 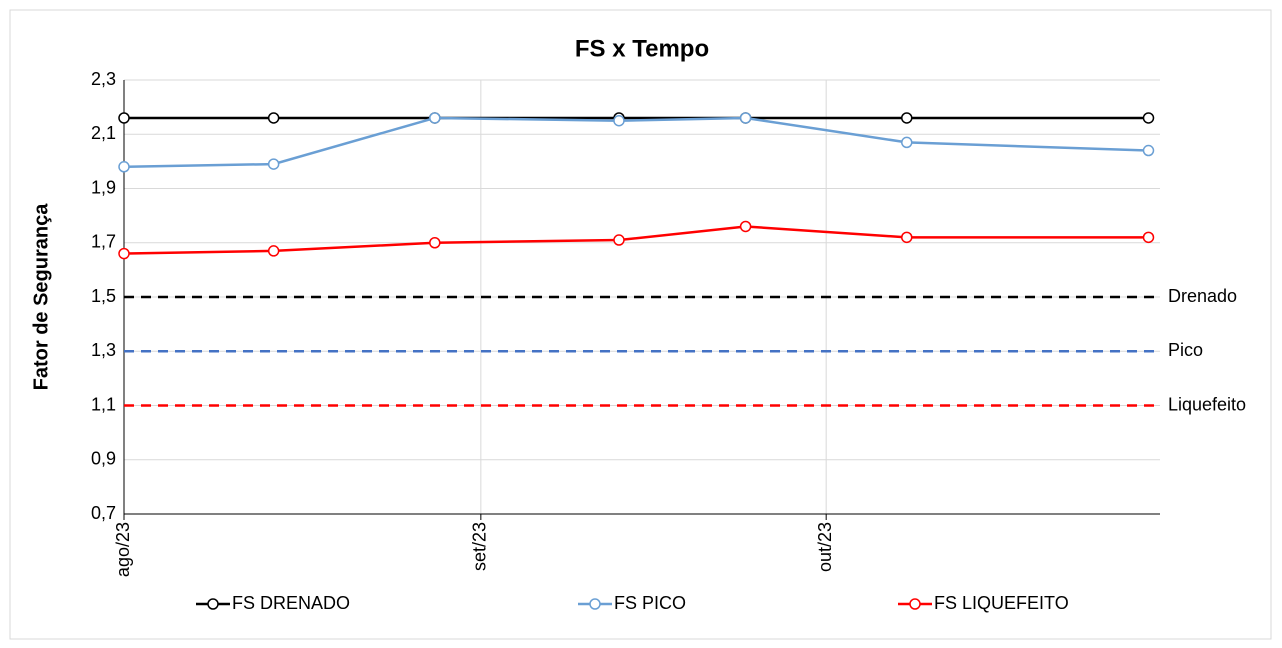 I want to click on y-tick-label: 1,5, so click(x=103, y=296).